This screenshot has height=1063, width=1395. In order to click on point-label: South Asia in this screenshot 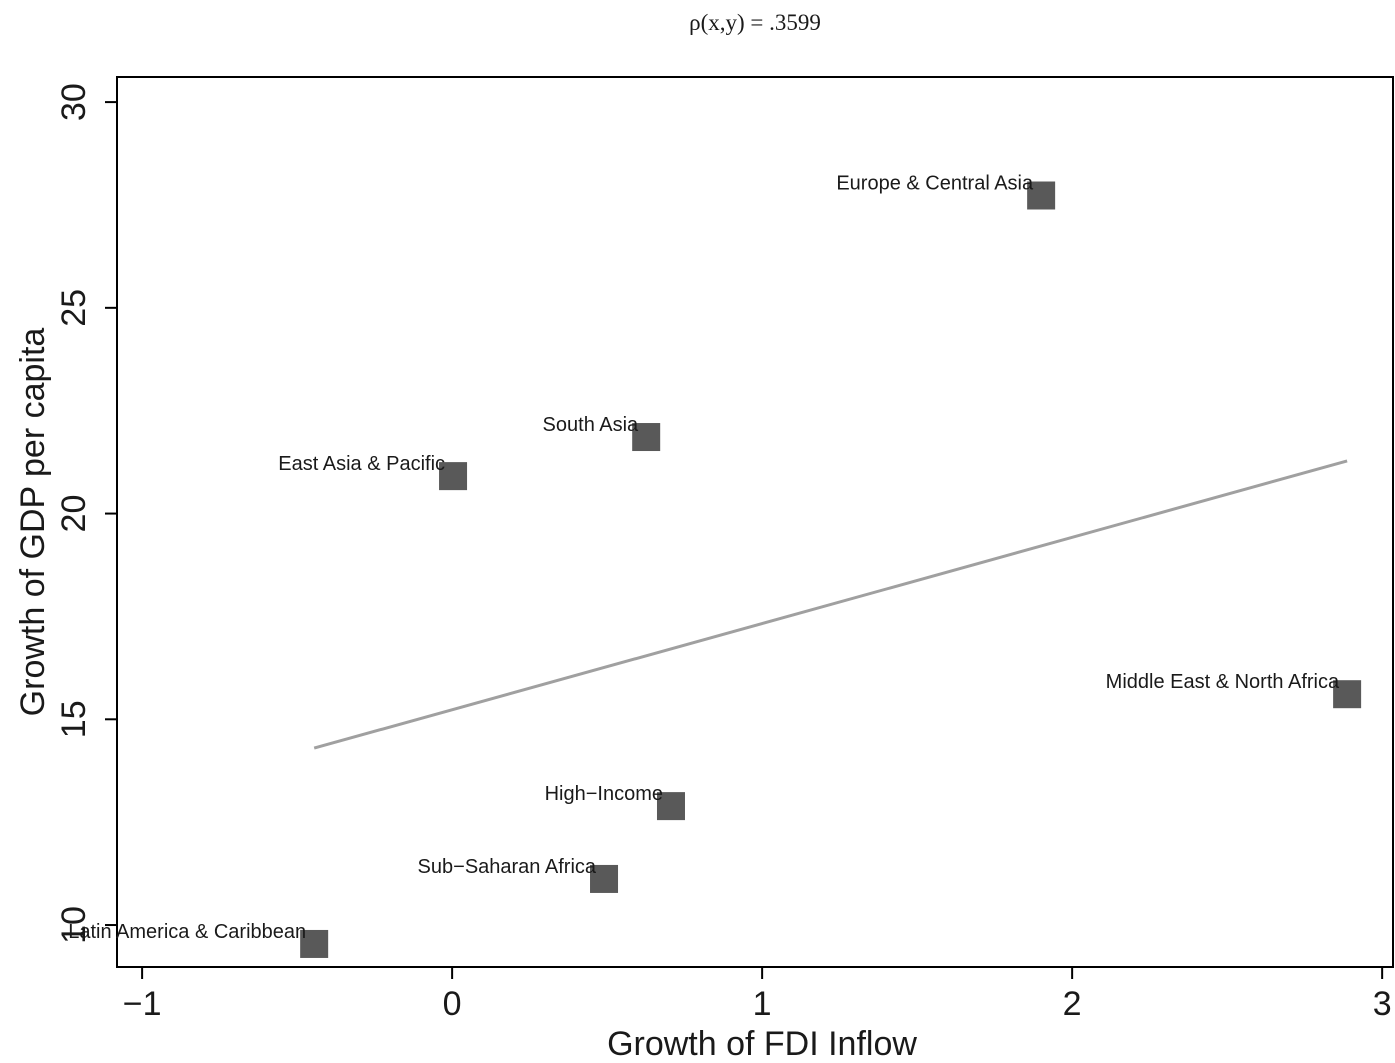, I will do `click(591, 425)`.